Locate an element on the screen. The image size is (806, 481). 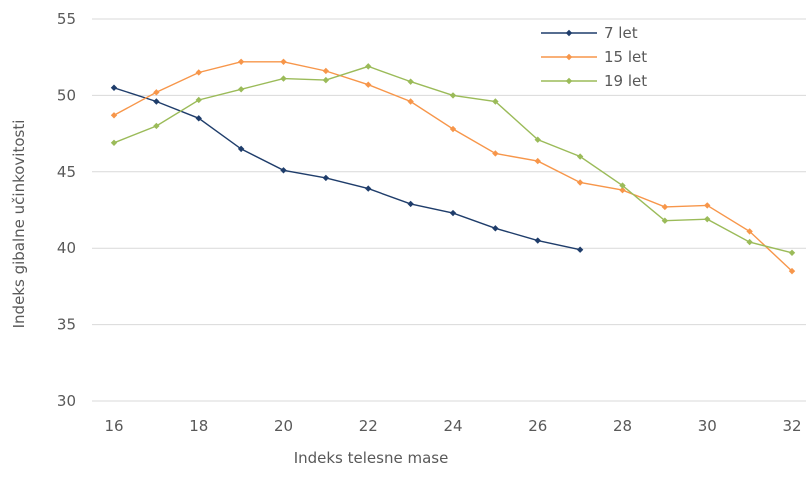
legend-item: 7 let is located at coordinates (589, 33).